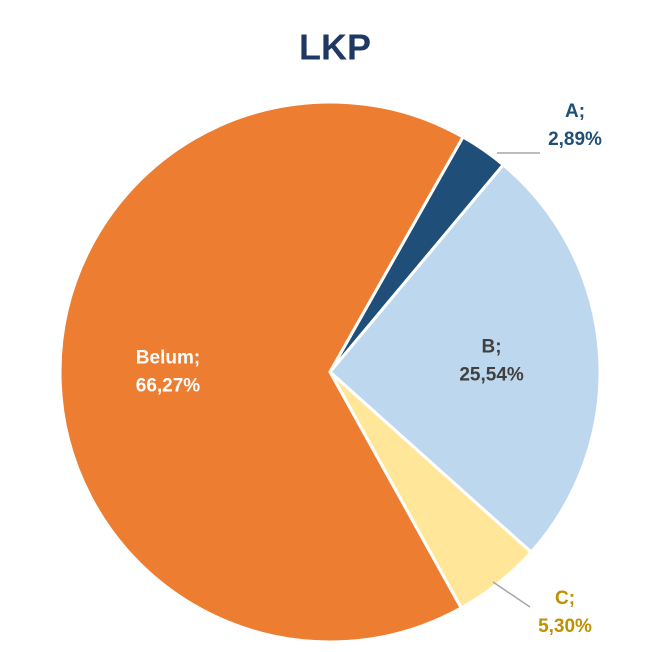 This screenshot has width=658, height=652. Describe the element at coordinates (511, 594) in the screenshot. I see `leader-line` at that location.